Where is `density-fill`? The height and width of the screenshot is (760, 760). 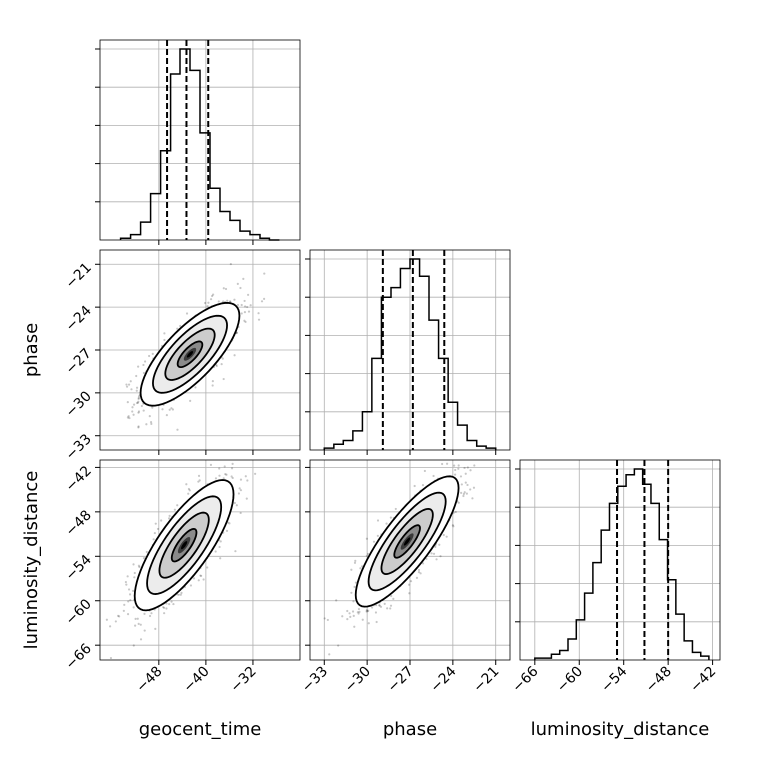
density-fill is located at coordinates (184, 545).